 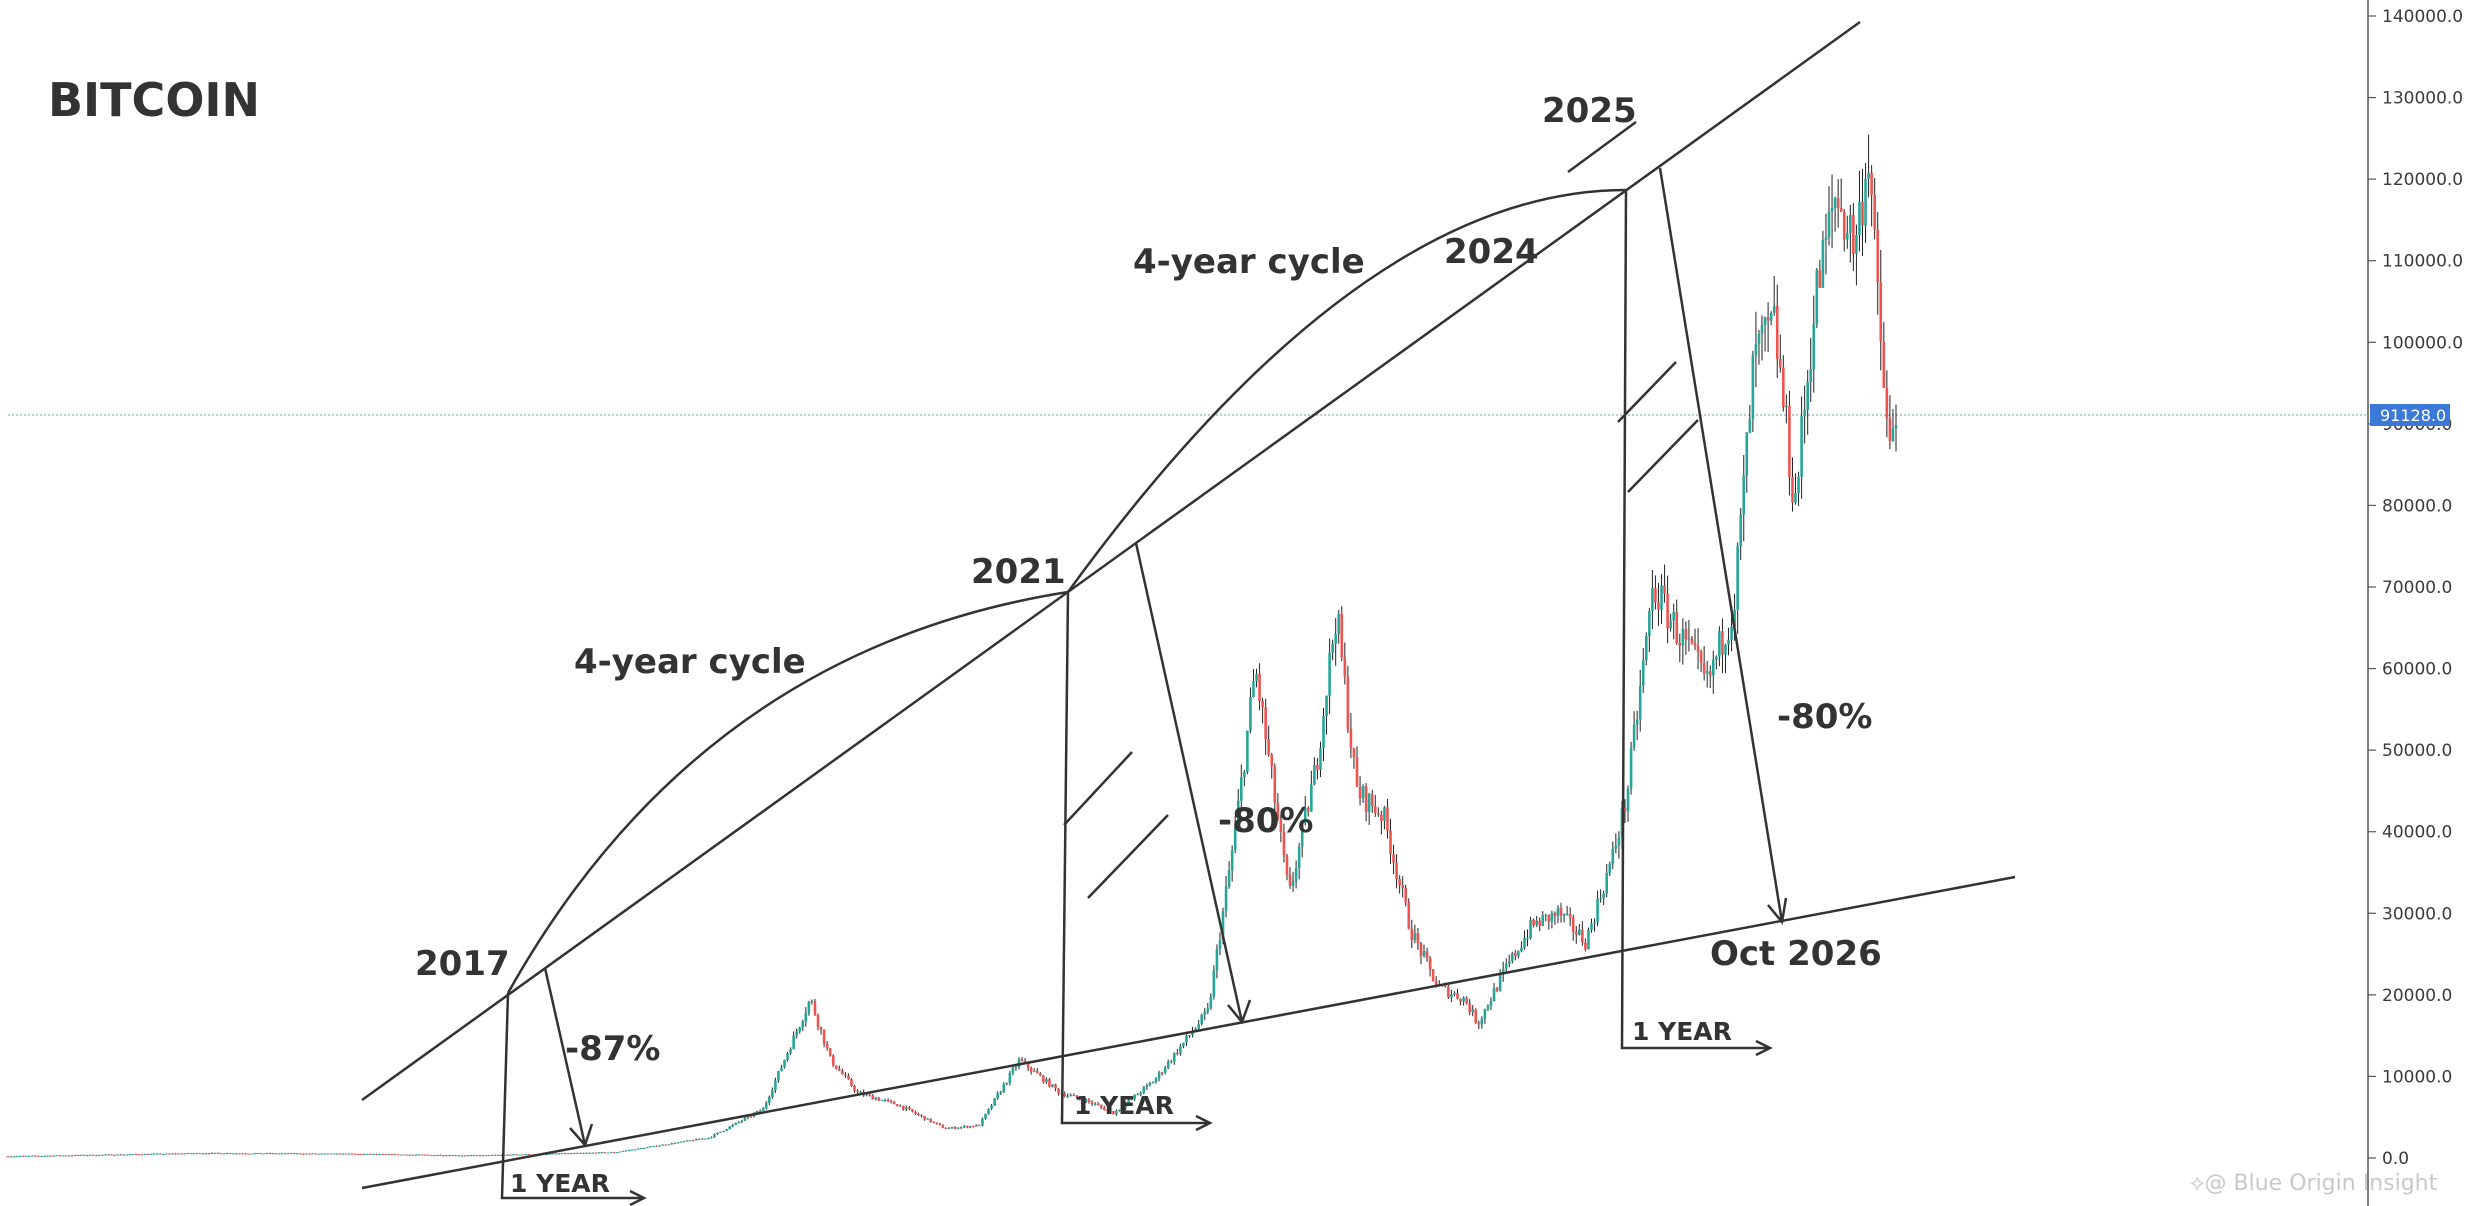 I want to click on target-date-label: Oct 2026, so click(x=1796, y=954).